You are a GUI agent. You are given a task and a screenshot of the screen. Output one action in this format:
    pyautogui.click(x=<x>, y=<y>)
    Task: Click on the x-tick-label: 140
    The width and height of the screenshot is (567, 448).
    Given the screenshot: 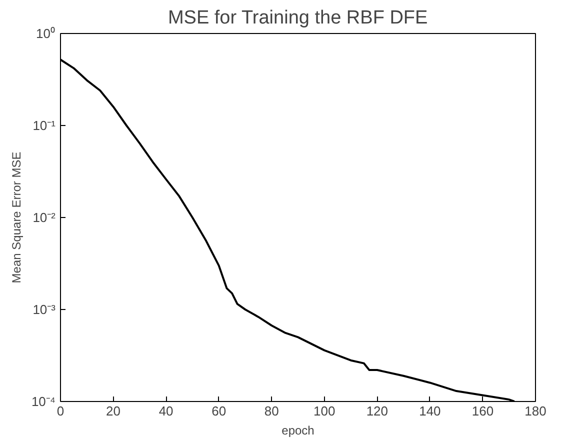 What is the action you would take?
    pyautogui.click(x=430, y=411)
    